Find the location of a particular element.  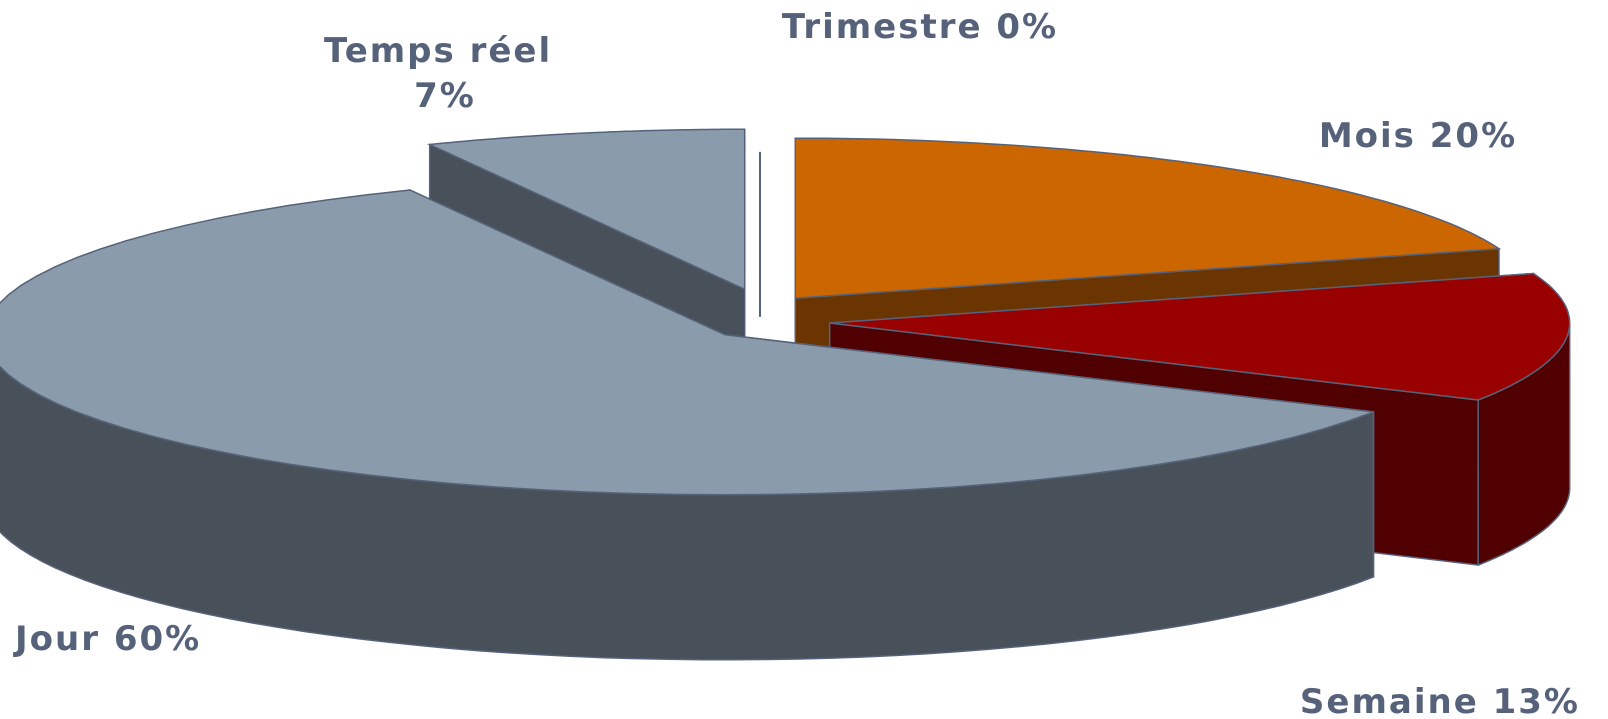

label-temps-reel: Temps réel 7% is located at coordinates (445, 73).